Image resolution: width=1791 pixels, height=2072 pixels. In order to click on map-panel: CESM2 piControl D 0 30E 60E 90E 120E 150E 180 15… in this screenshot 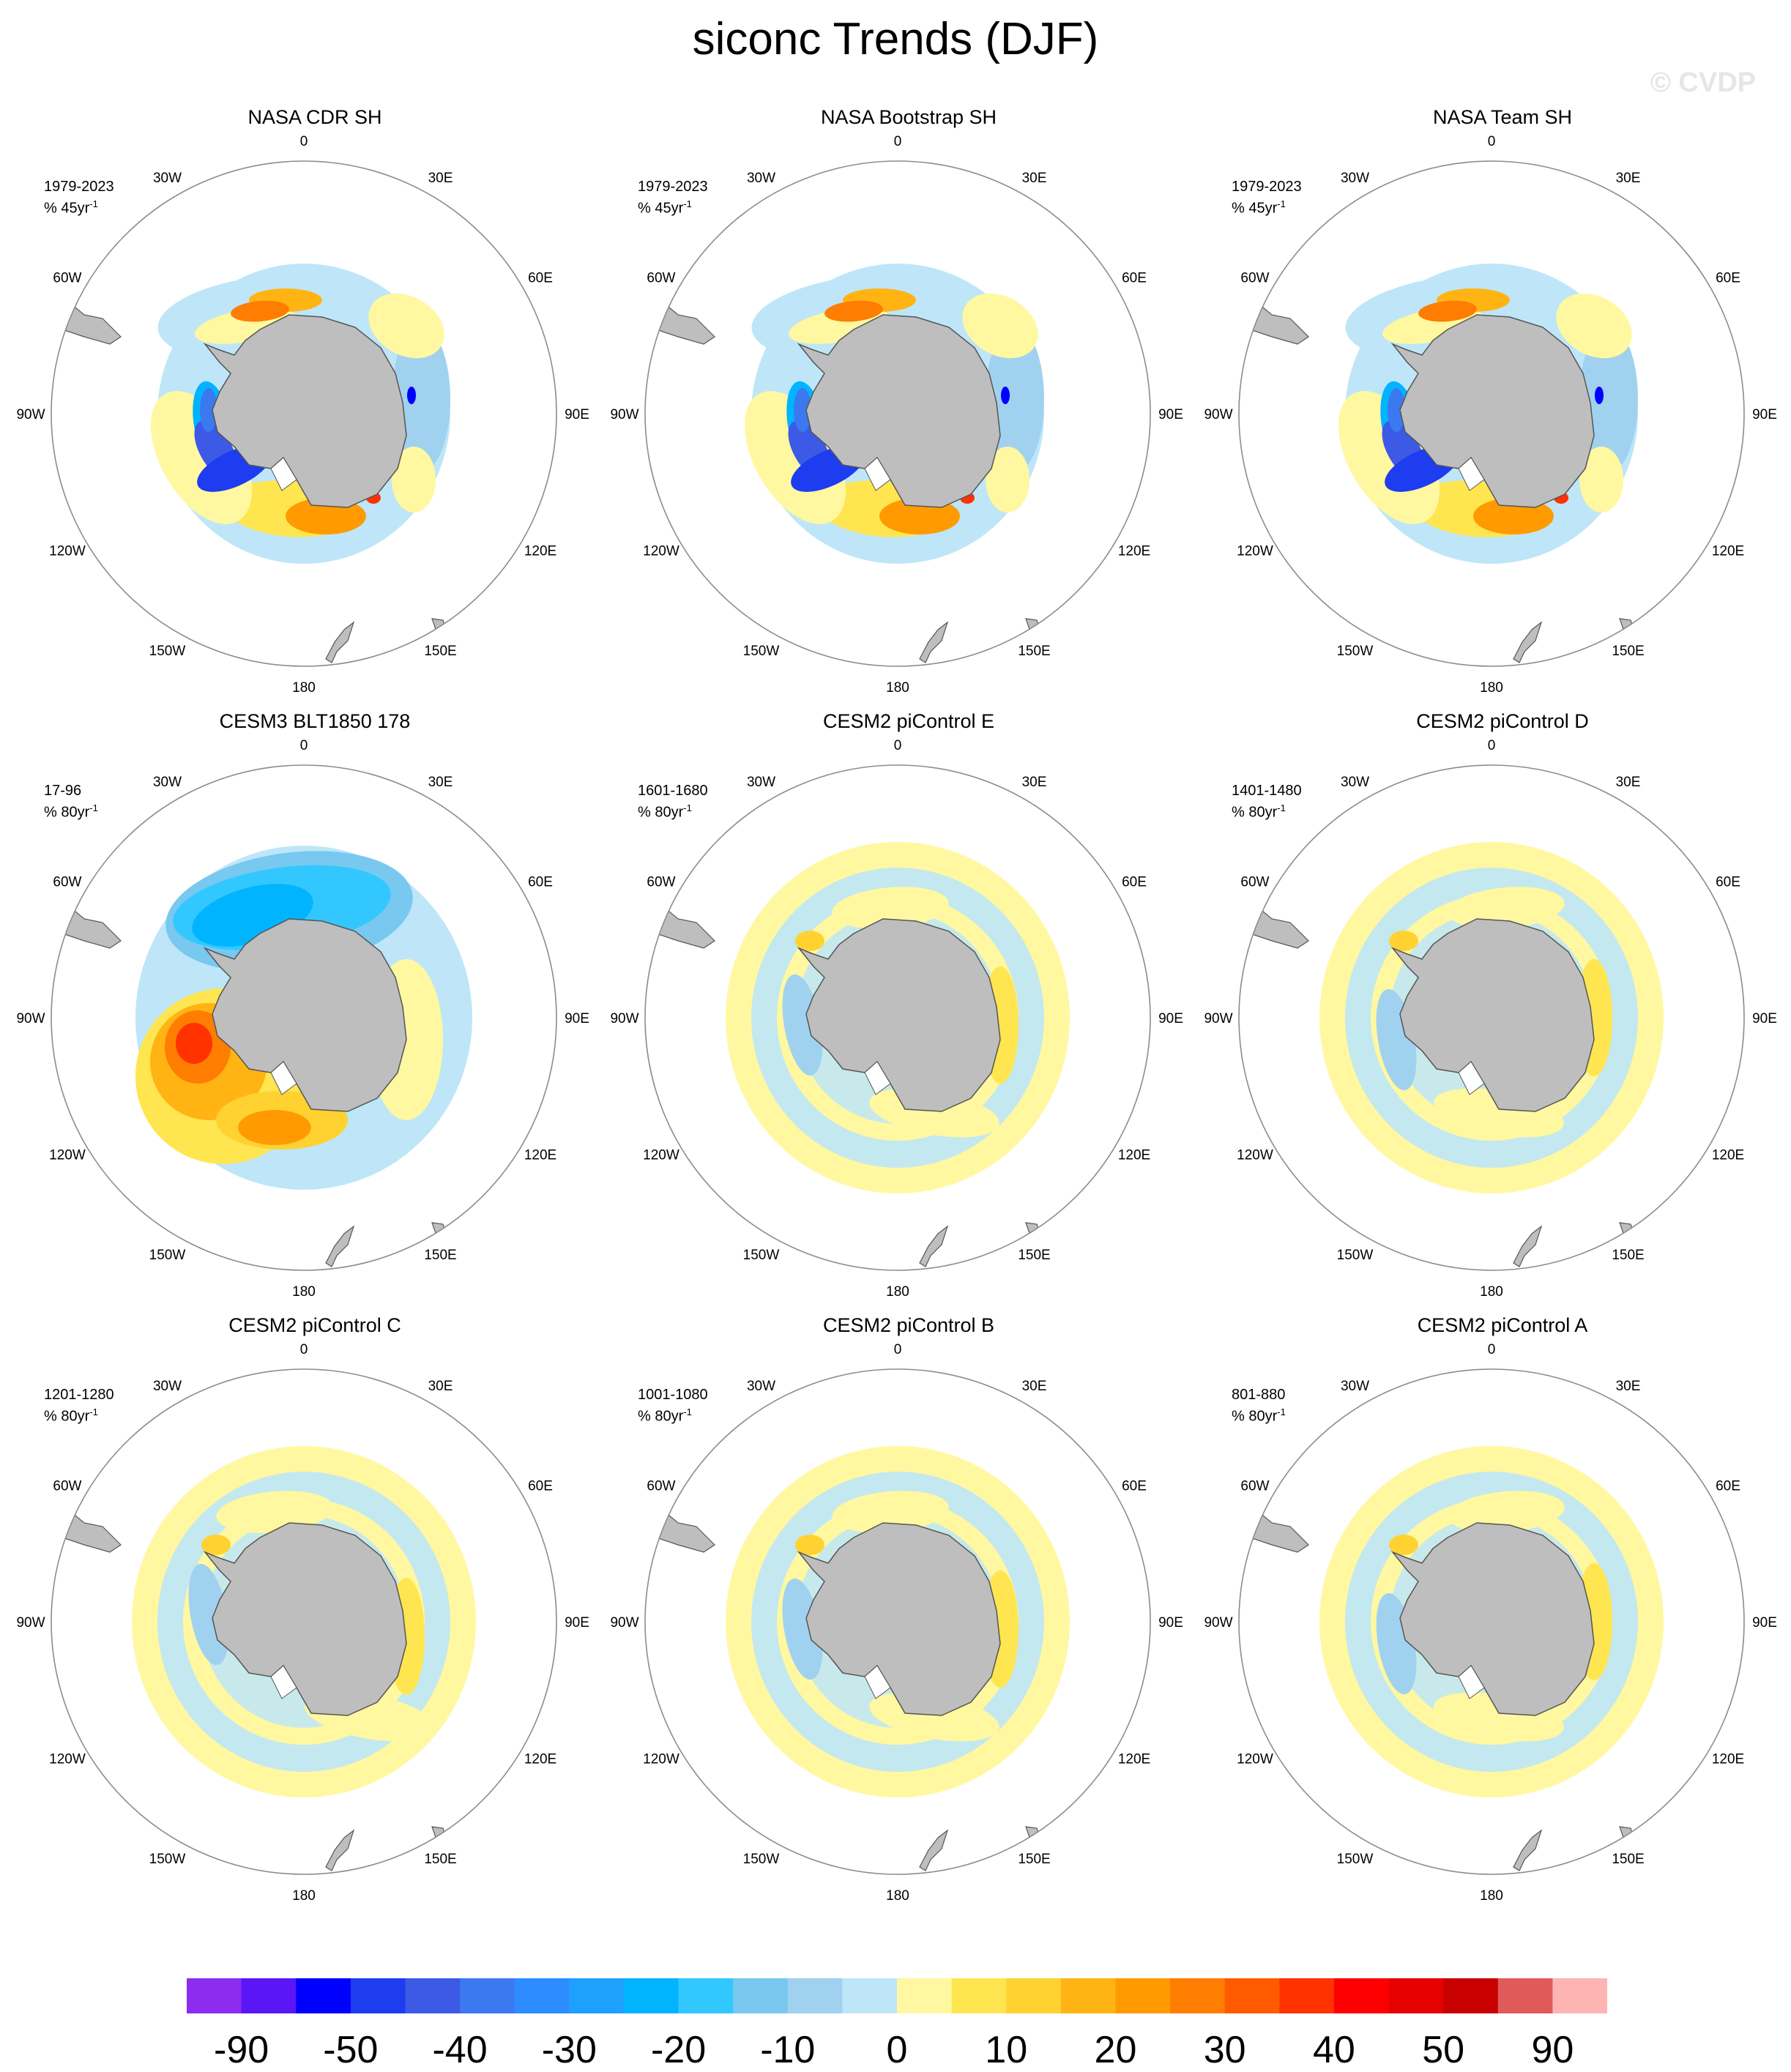, I will do `click(1490, 1005)`.